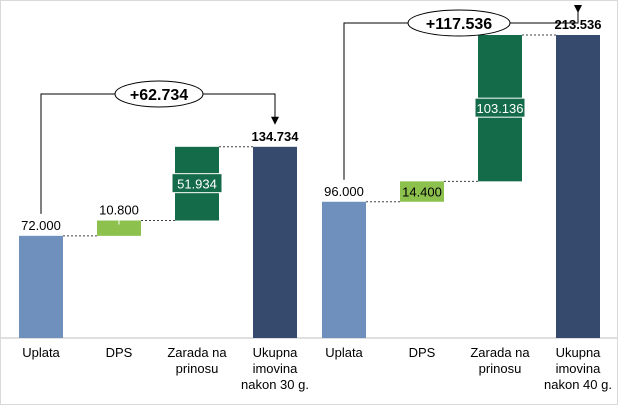  I want to click on data-label: 10.800, so click(119, 210).